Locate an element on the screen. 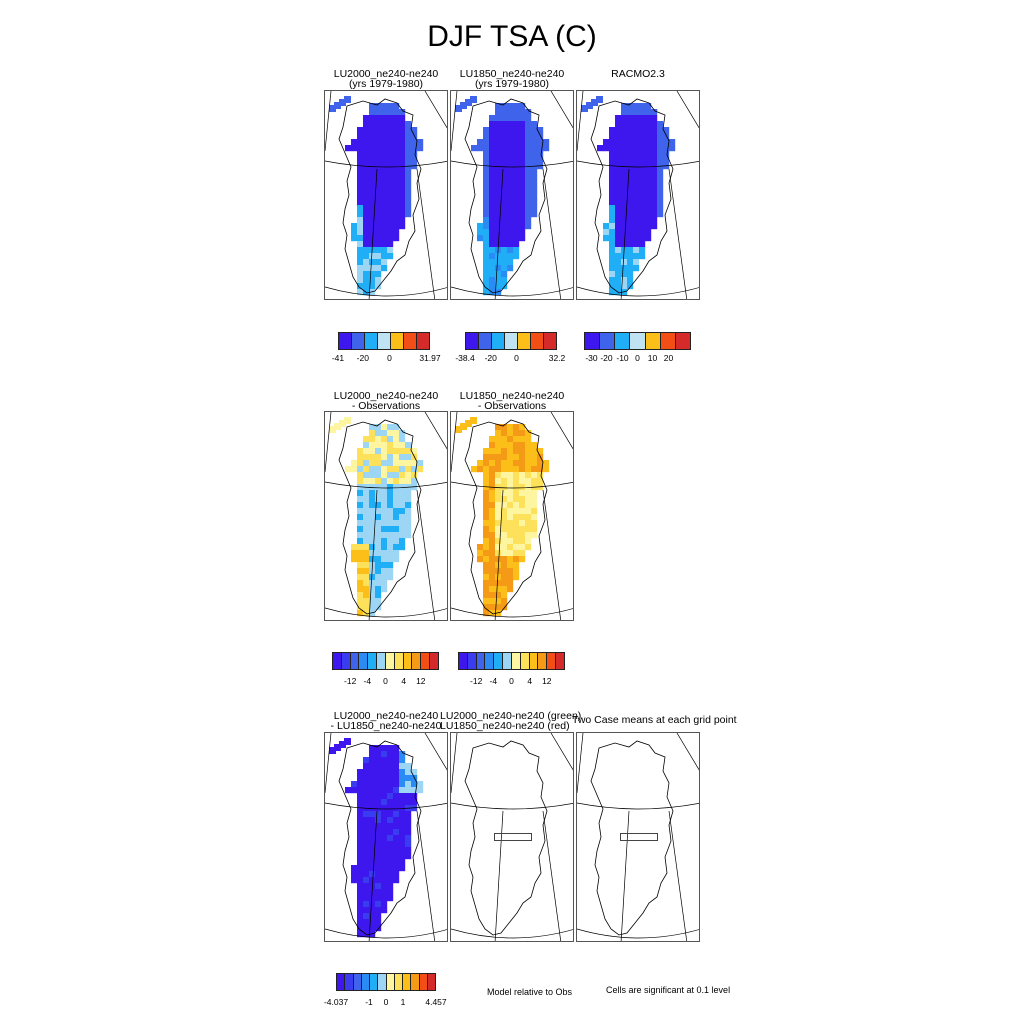  map-panel is located at coordinates (386, 837).